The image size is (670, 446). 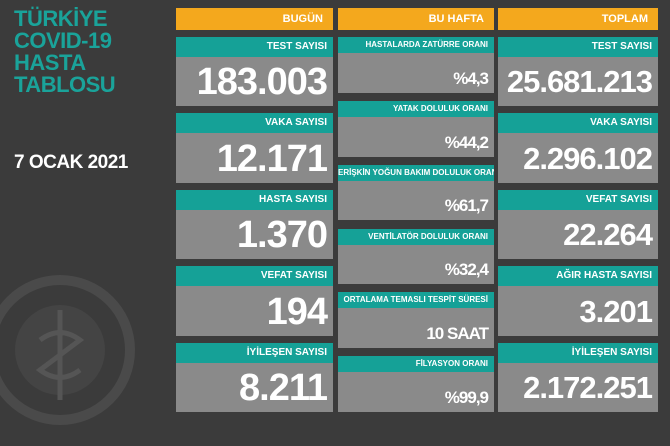 I want to click on card-label: AĞIR HASTA SAYISI, so click(x=578, y=276).